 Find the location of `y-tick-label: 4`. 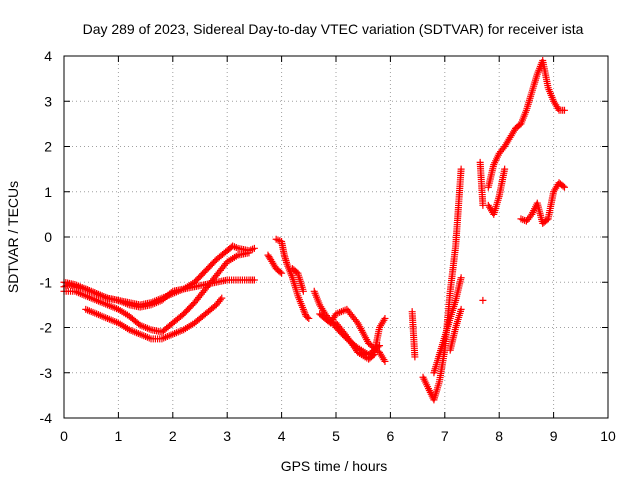

y-tick-label: 4 is located at coordinates (48, 56).